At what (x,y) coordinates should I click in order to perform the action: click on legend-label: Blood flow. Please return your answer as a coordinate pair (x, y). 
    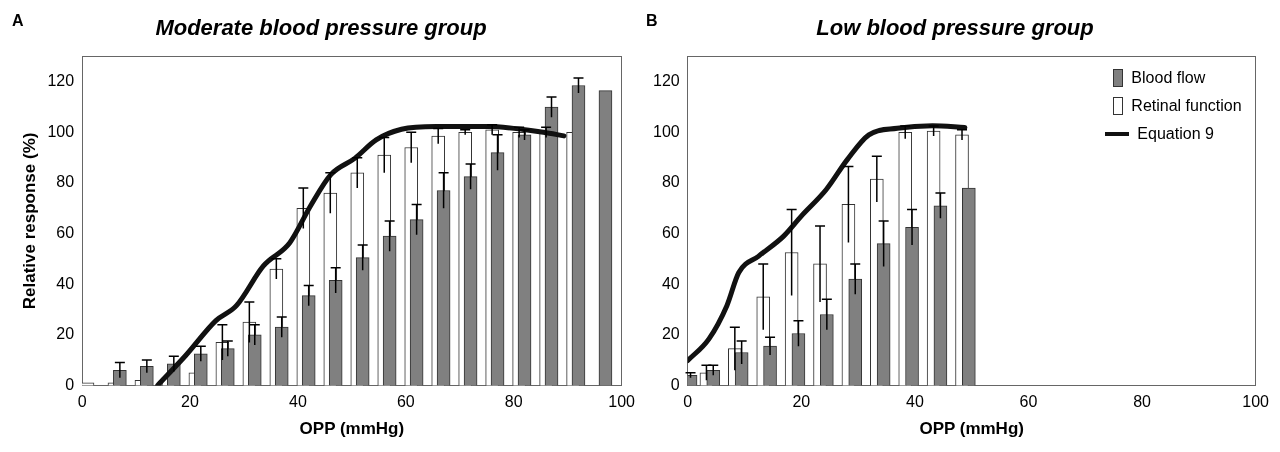
    Looking at the image, I should click on (1168, 78).